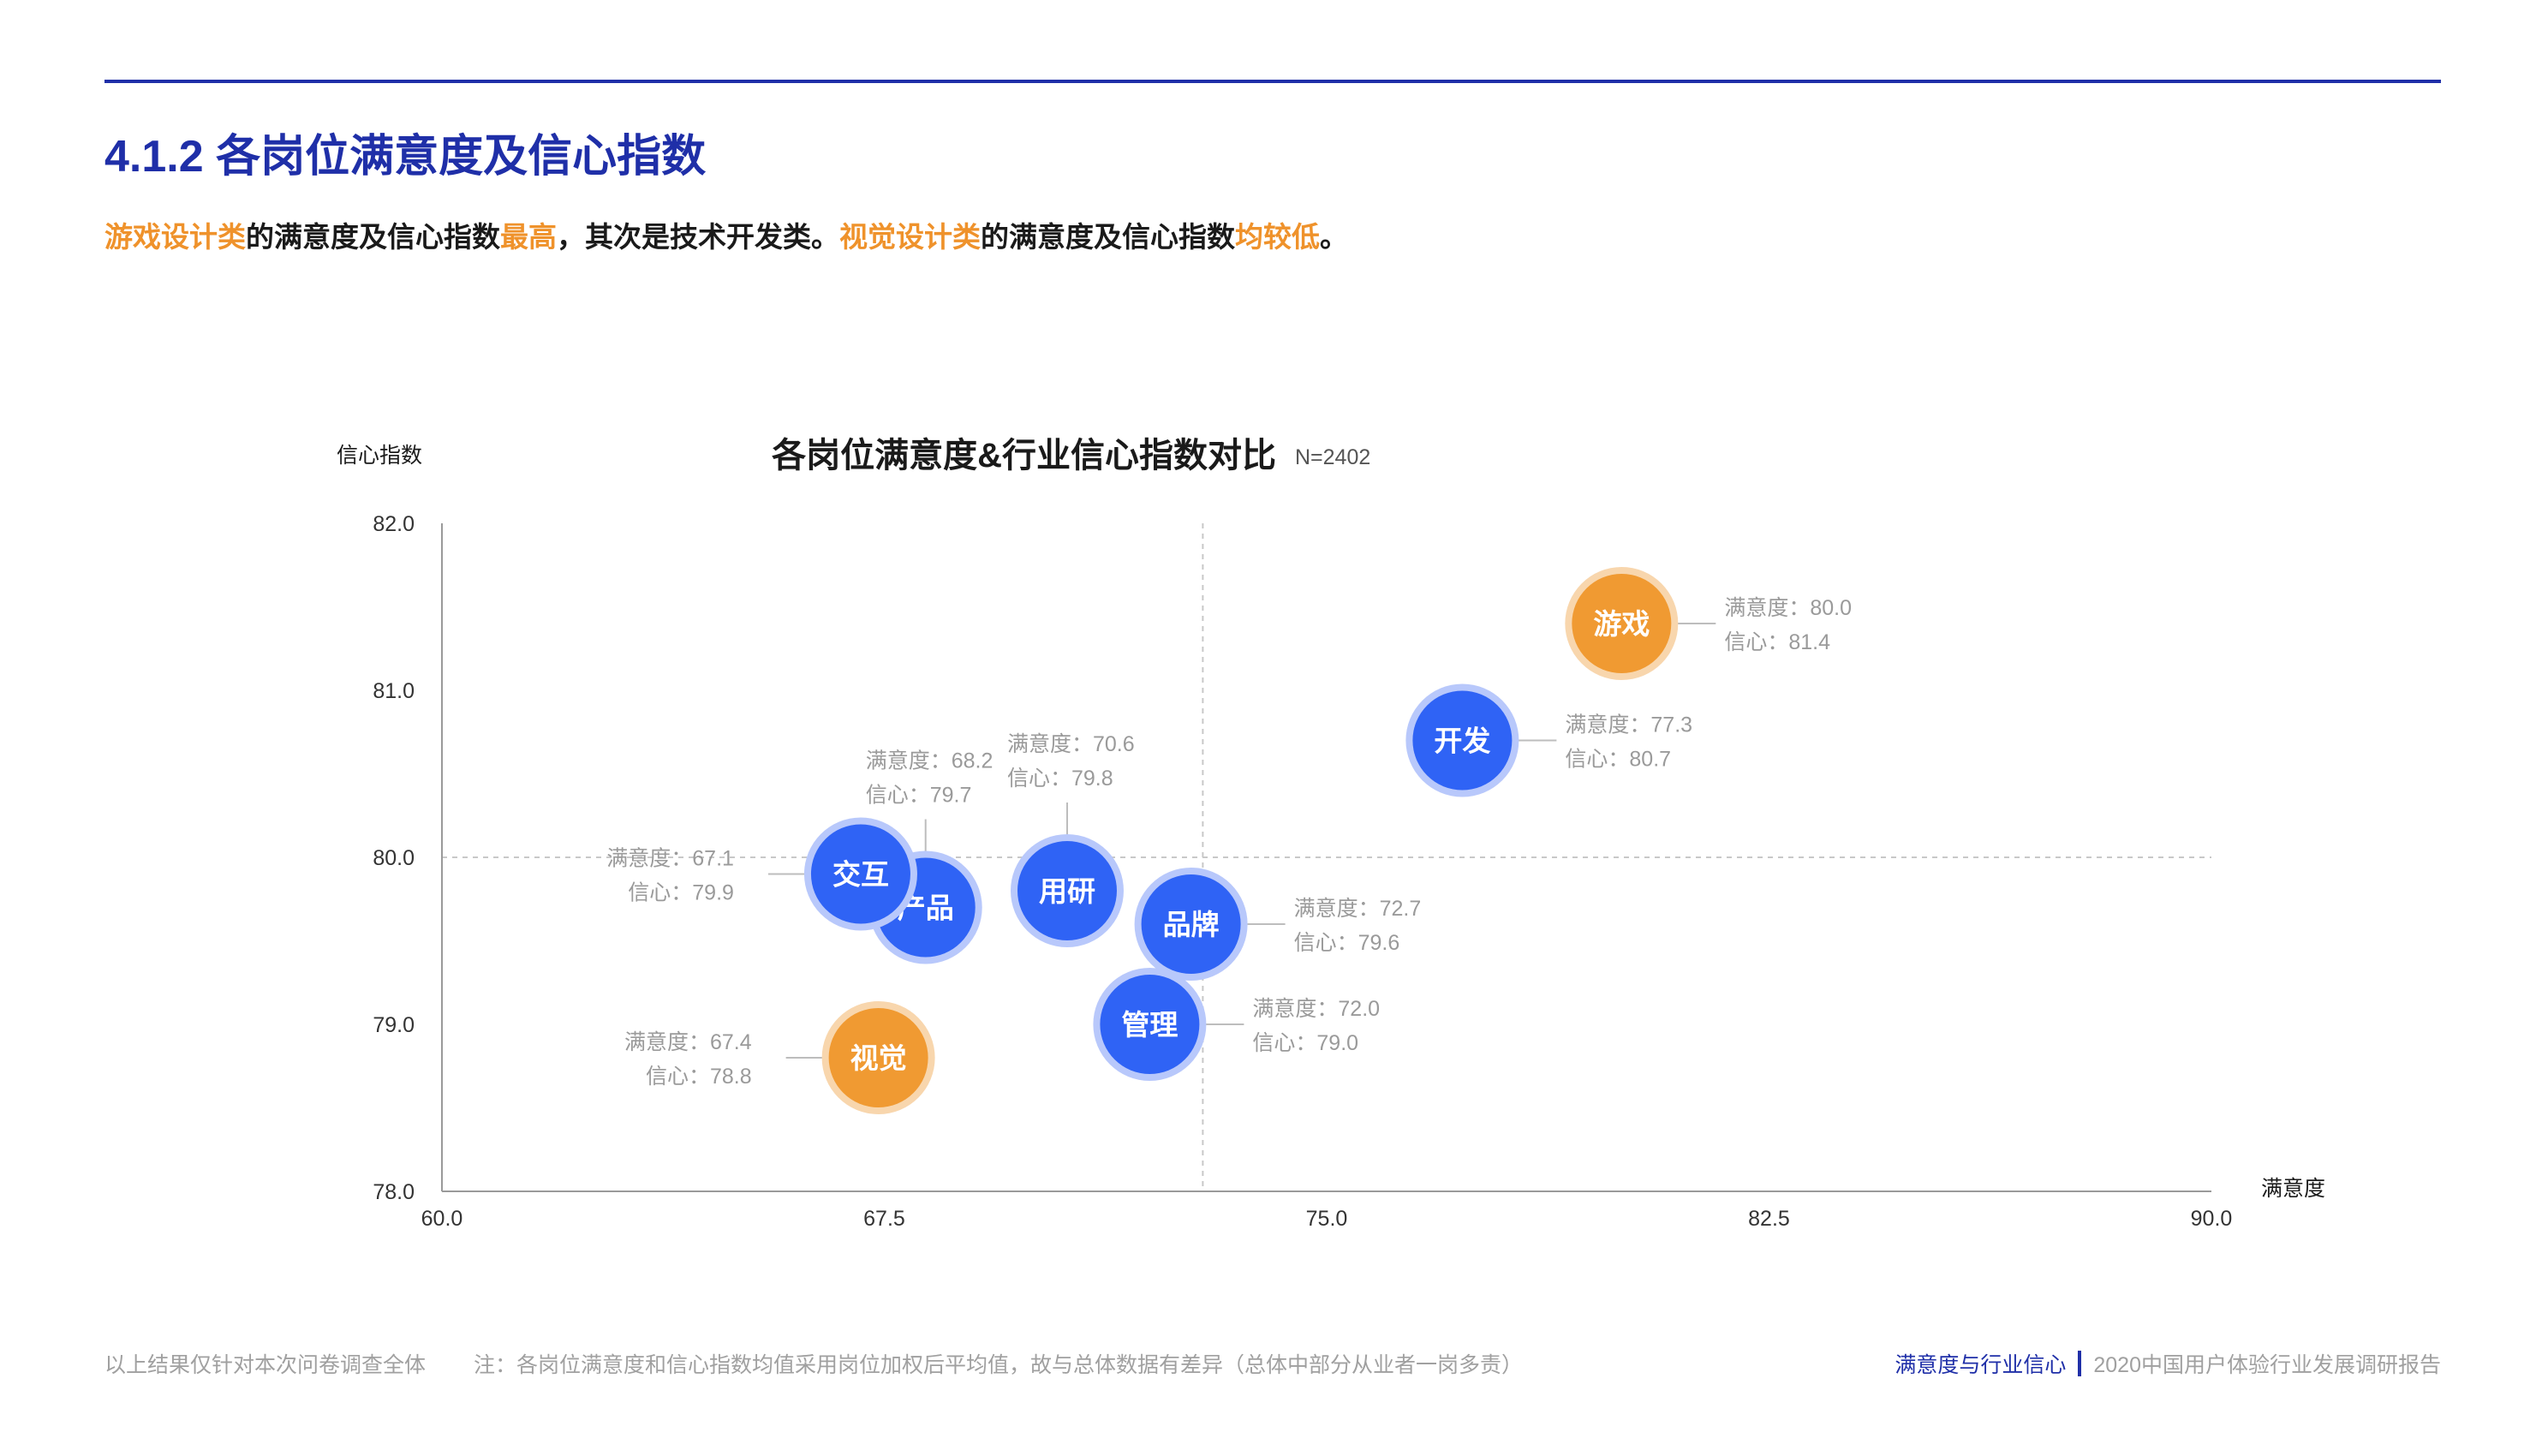 The image size is (2536, 1456). What do you see at coordinates (394, 691) in the screenshot?
I see `y-tick-label: 81.0` at bounding box center [394, 691].